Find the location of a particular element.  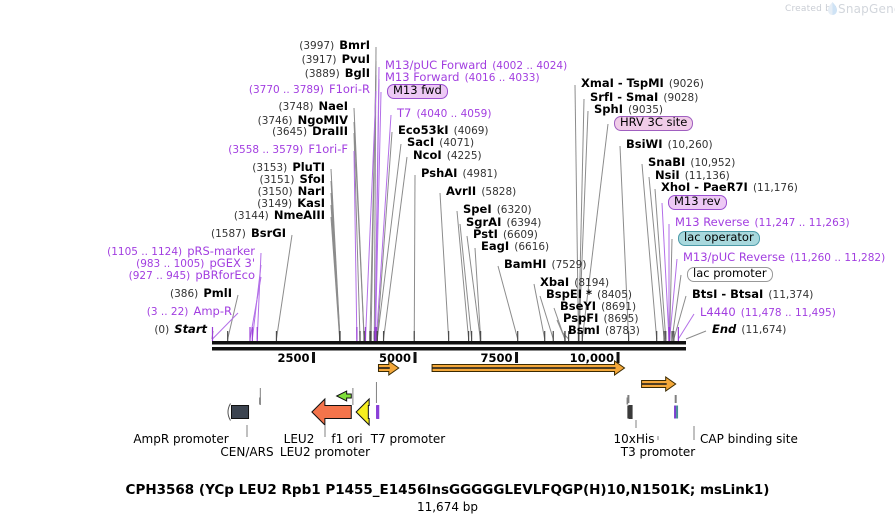

enzyme-label-NaeI: (3748) NaeI is located at coordinates (313, 105).